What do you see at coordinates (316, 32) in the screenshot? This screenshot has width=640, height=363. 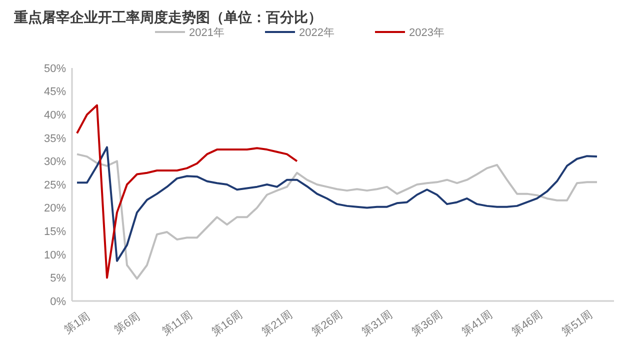 I see `legend-label: 2022年` at bounding box center [316, 32].